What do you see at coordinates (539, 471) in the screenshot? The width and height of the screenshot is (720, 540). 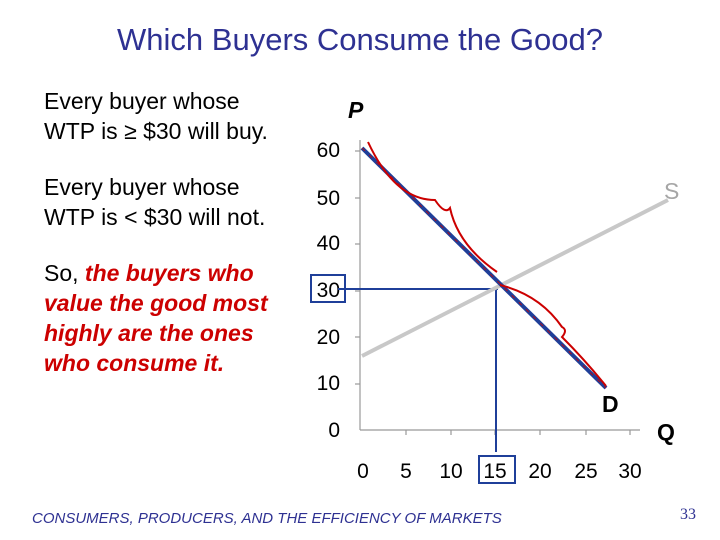 I see `x-tick-label: 20` at bounding box center [539, 471].